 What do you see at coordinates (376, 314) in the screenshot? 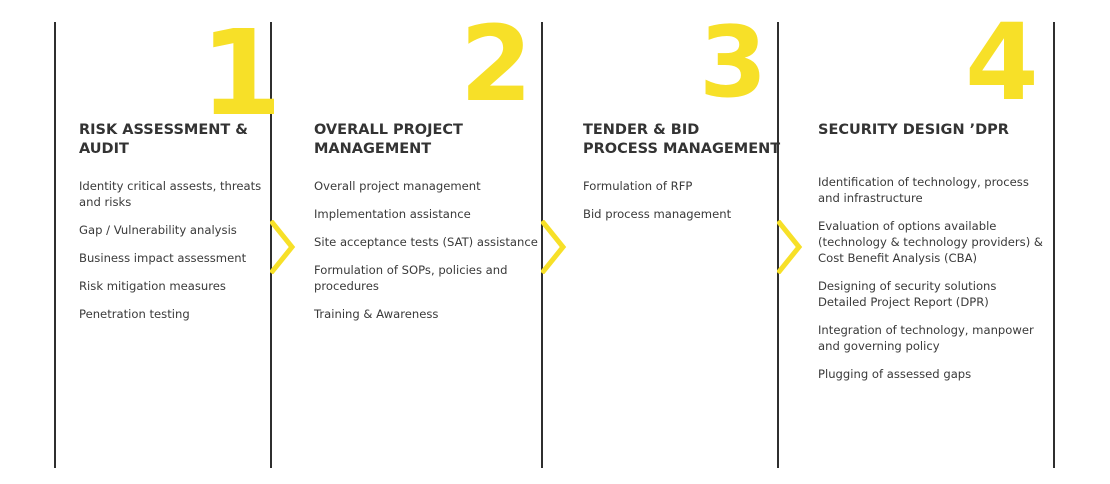
I see `list-item: Training & Awareness` at bounding box center [376, 314].